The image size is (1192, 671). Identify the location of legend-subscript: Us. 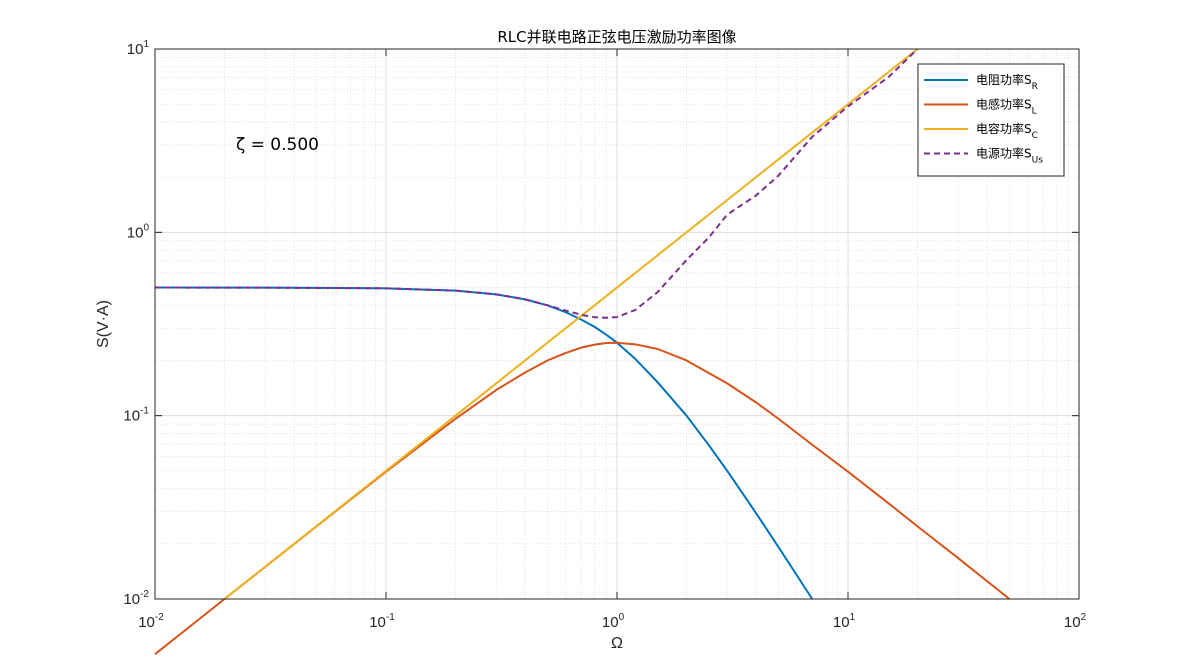
(1038, 161).